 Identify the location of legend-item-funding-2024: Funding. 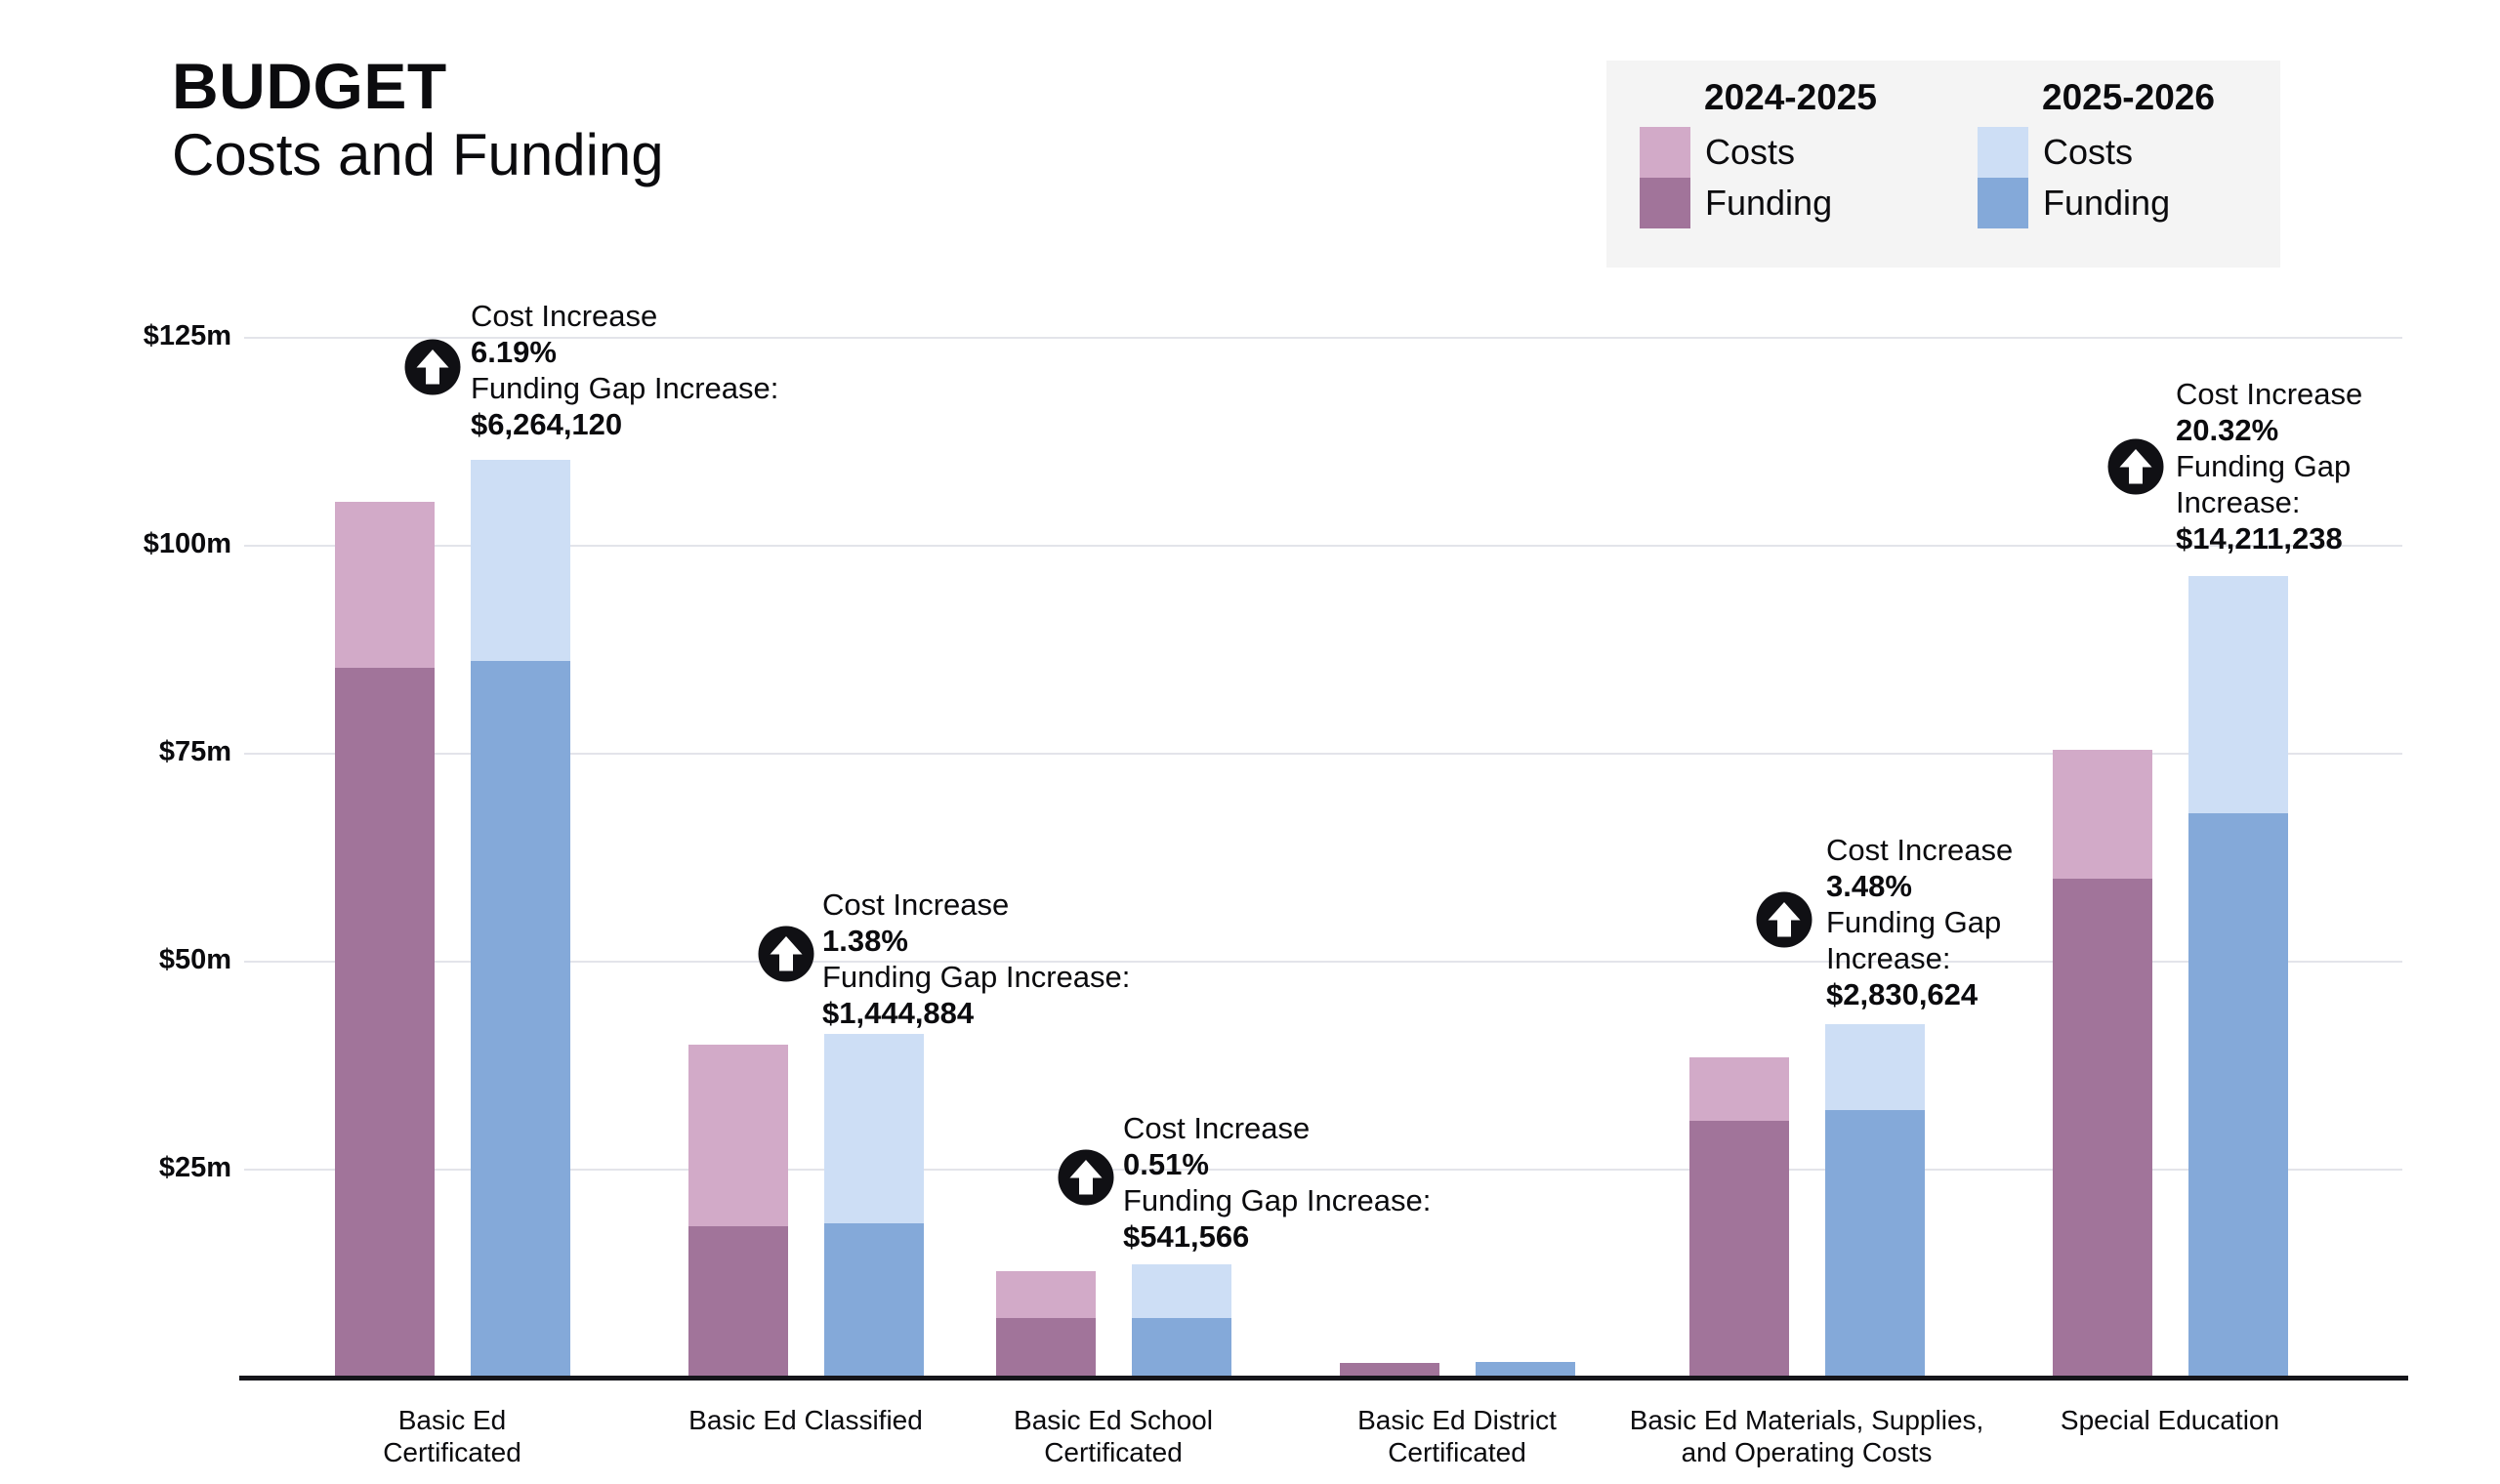
(1781, 203).